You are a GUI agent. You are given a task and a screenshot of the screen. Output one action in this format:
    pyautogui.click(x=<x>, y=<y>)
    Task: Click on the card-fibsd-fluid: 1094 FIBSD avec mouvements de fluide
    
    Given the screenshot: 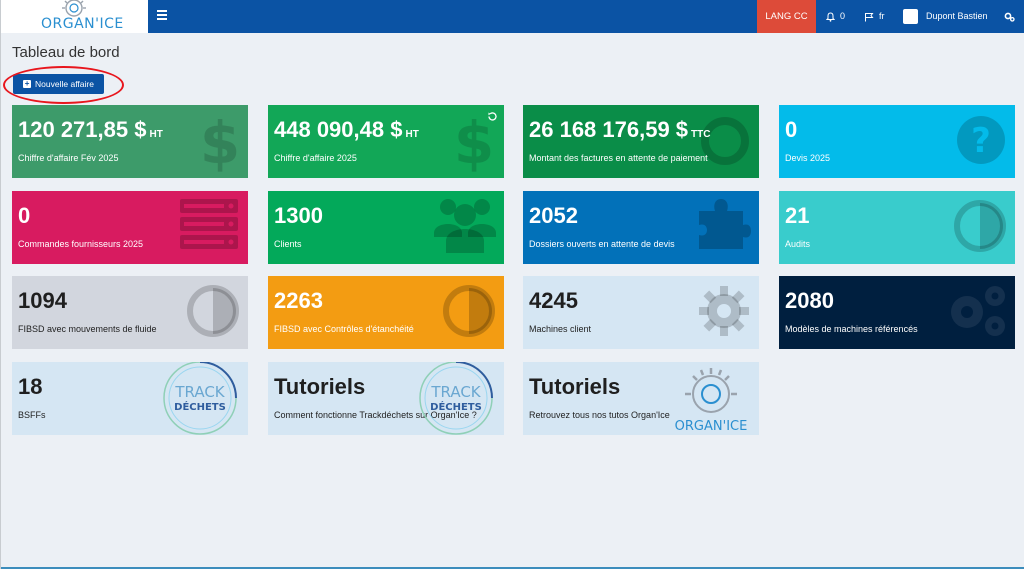 What is the action you would take?
    pyautogui.click(x=130, y=312)
    